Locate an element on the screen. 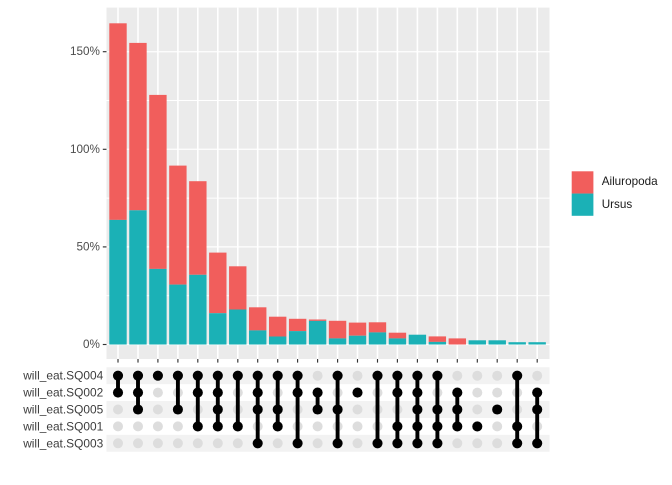 Image resolution: width=672 pixels, height=485 pixels. svg-text: will_eat.SQ002 is located at coordinates (62, 393).